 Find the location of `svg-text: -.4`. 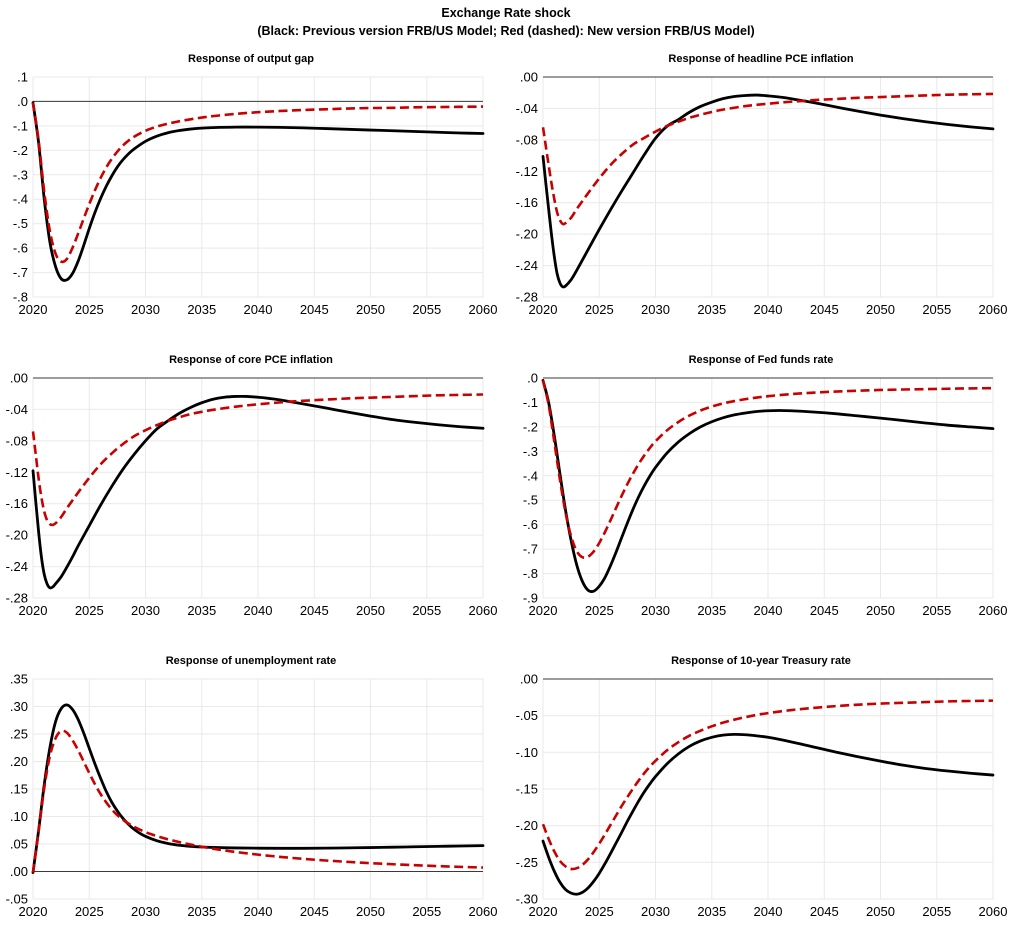

svg-text: -.4 is located at coordinates (20, 199).